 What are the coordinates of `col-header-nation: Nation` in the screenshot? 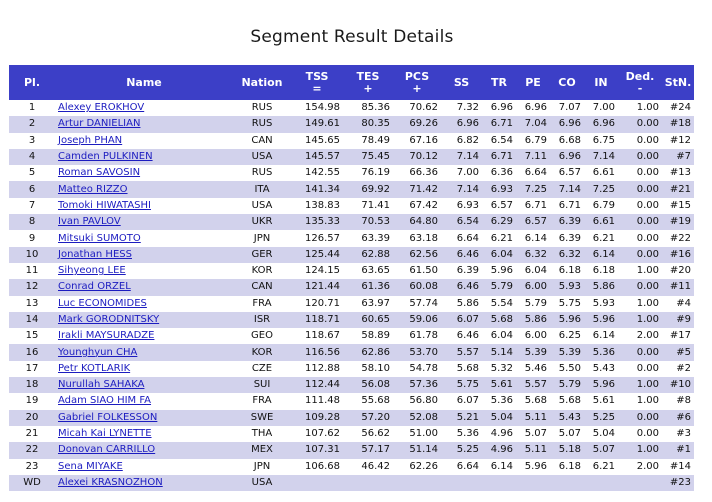 It's located at (262, 82).